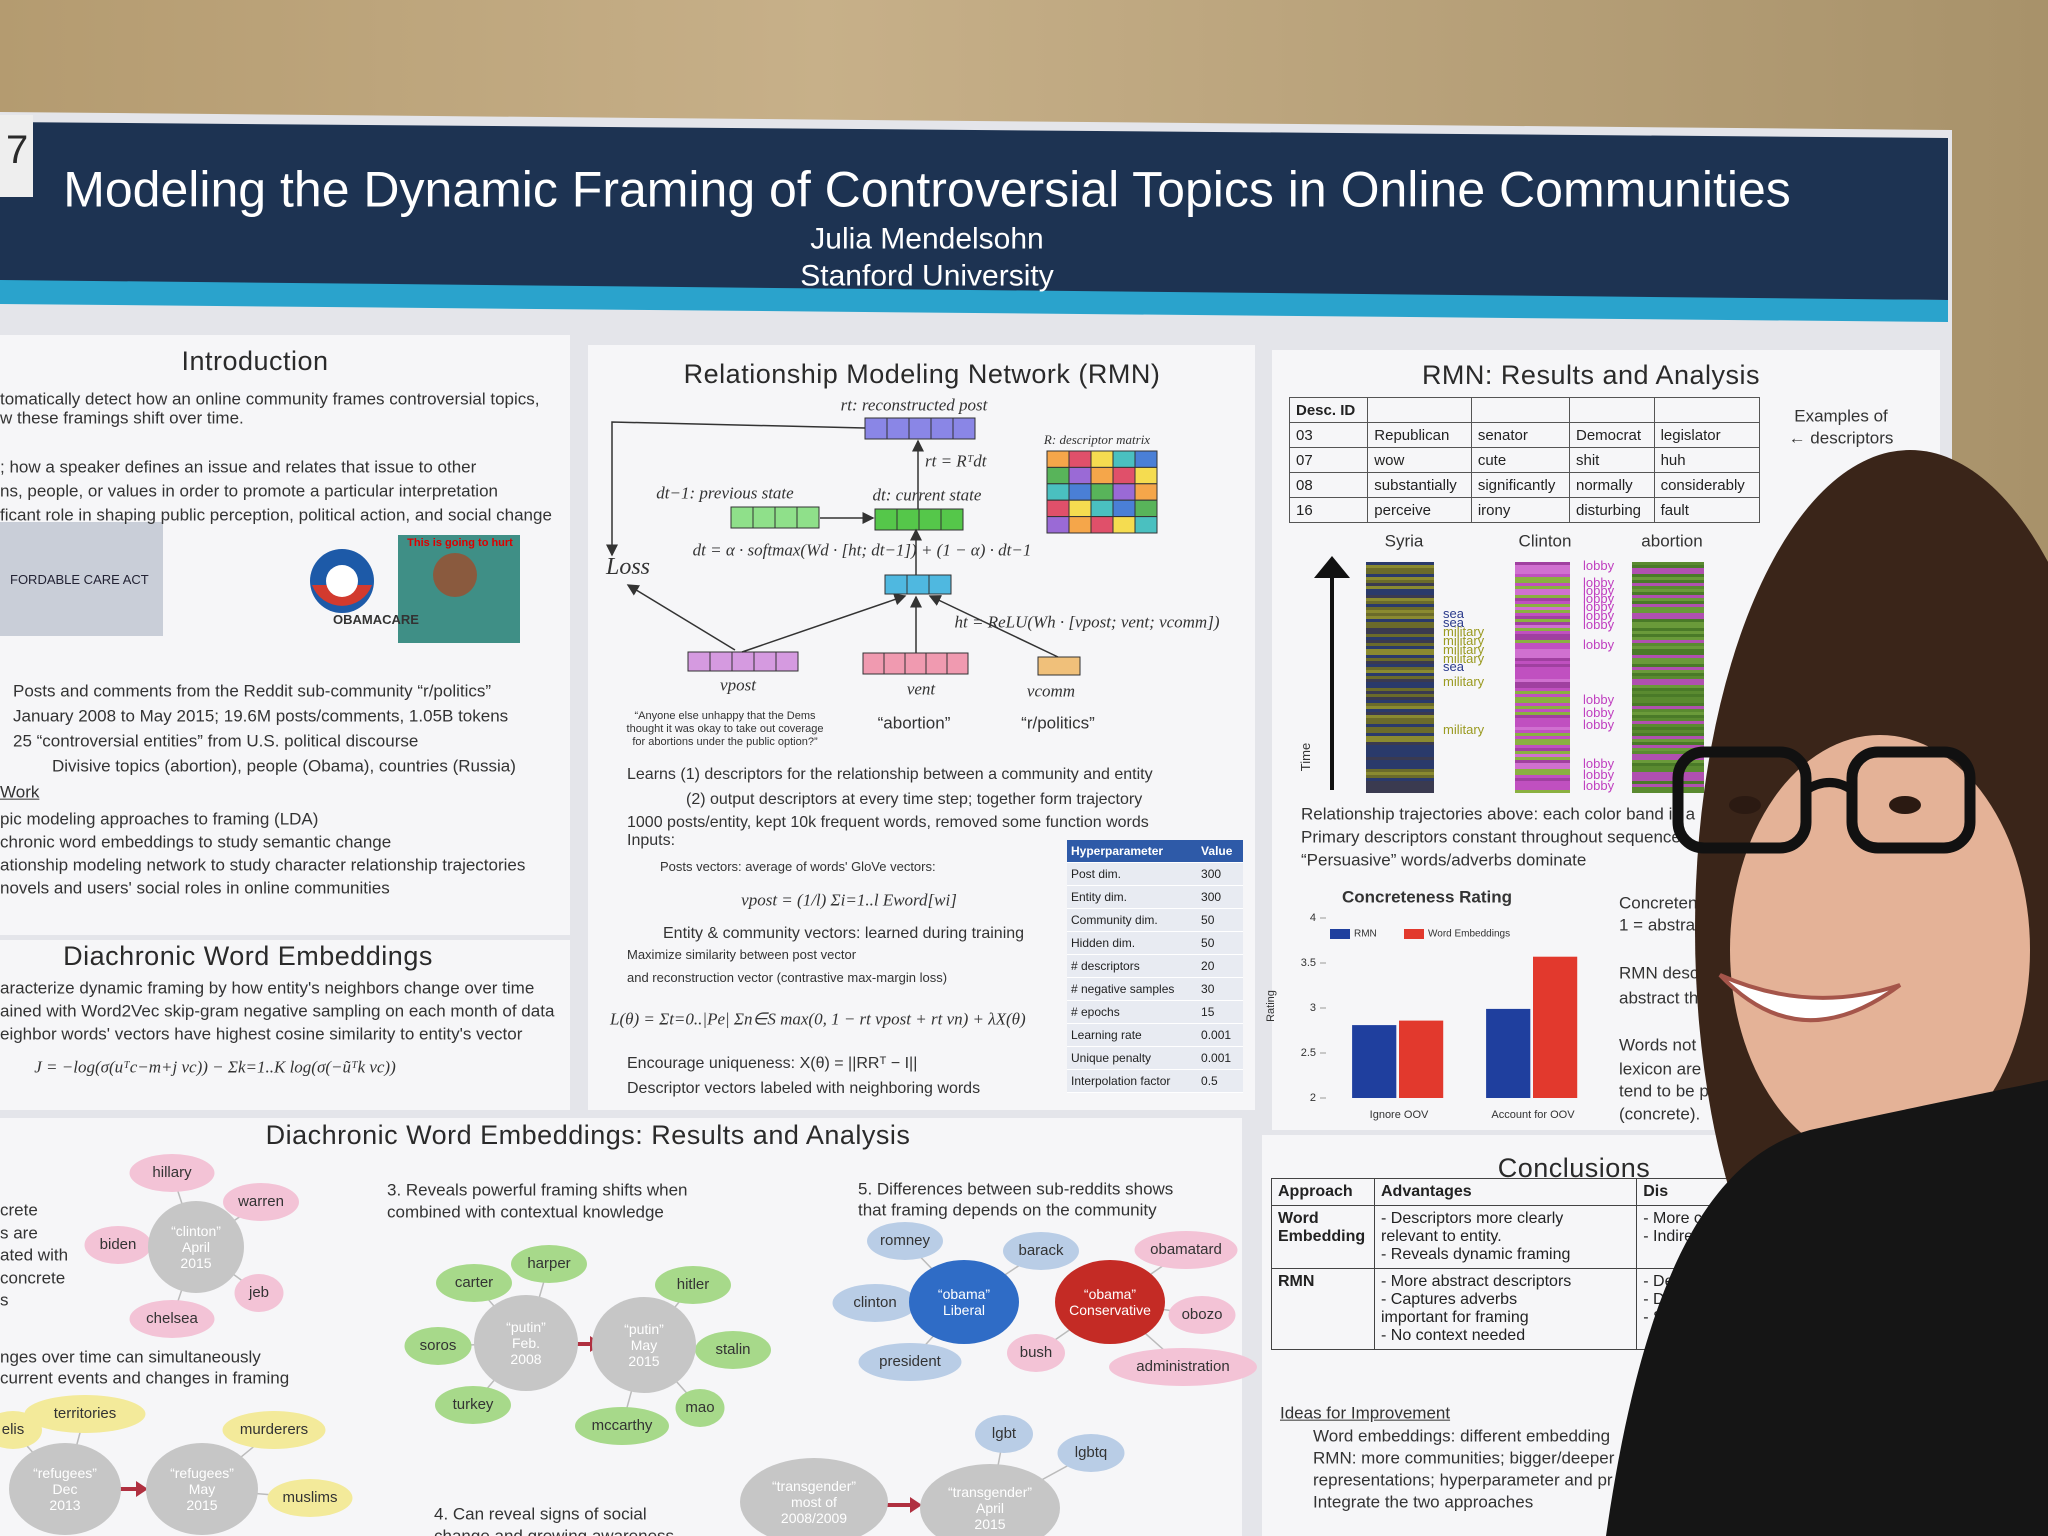 The image size is (2048, 1536). What do you see at coordinates (1462, 1436) in the screenshot?
I see `bullet-text: Word embeddings: different embedding` at bounding box center [1462, 1436].